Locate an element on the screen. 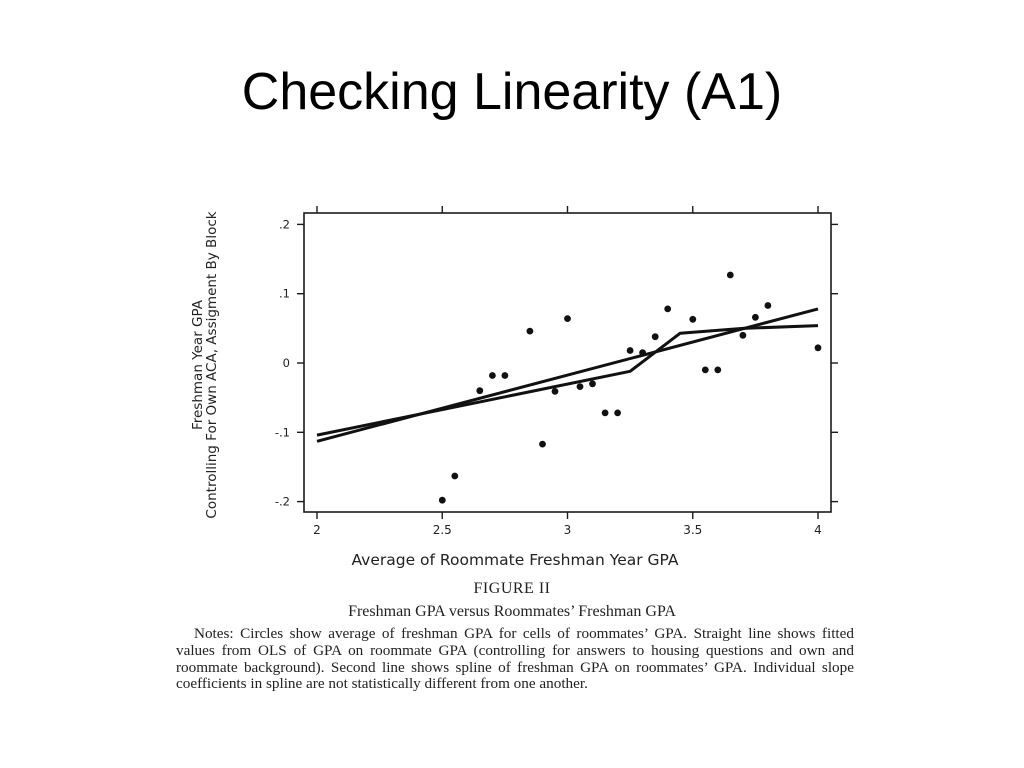 This screenshot has height=768, width=1024. spline-fit-line is located at coordinates (567, 380).